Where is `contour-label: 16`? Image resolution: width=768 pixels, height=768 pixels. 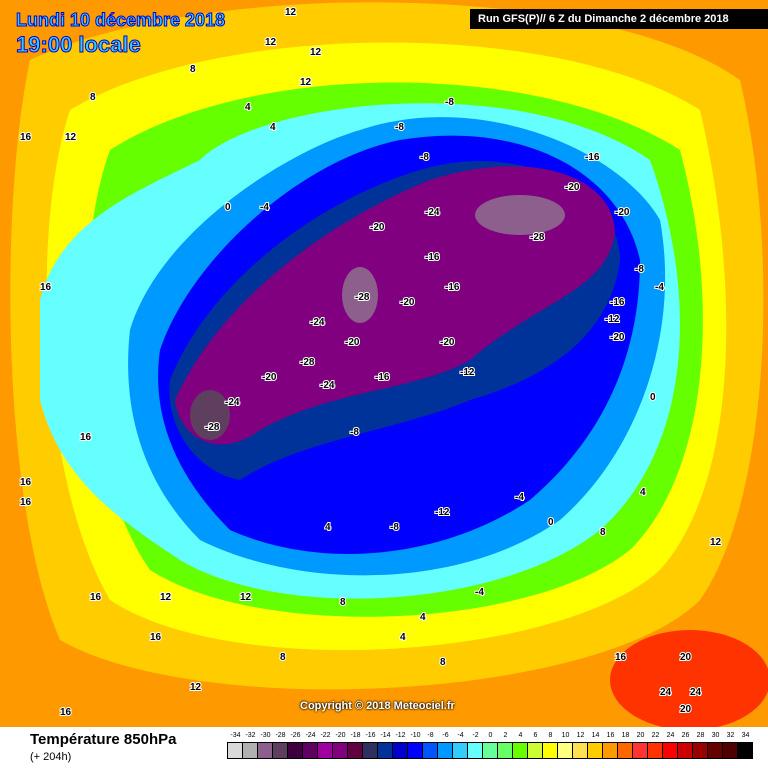
contour-label: 16 is located at coordinates (156, 637).